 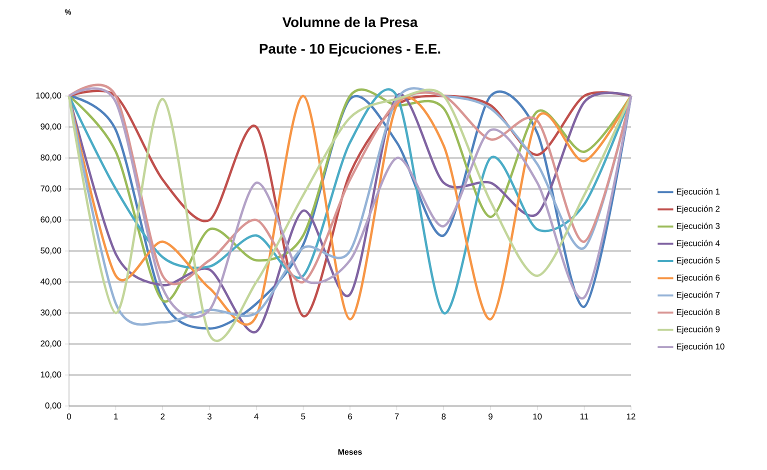 What do you see at coordinates (698, 296) in the screenshot?
I see `legend-label: Ejecución 7` at bounding box center [698, 296].